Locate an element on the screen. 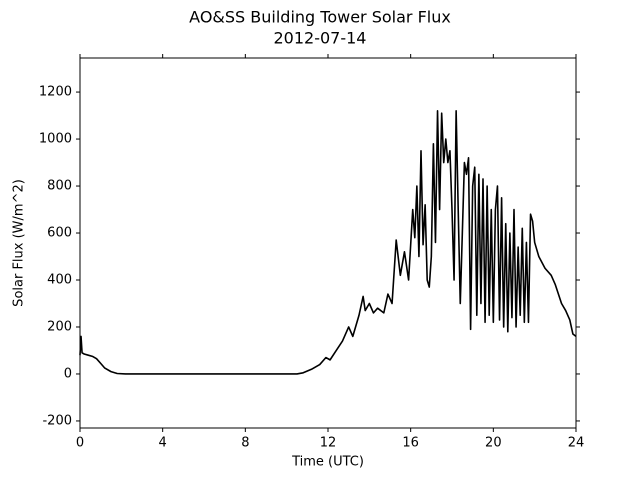 The image size is (640, 484). x-tick-label: 0 is located at coordinates (80, 443).